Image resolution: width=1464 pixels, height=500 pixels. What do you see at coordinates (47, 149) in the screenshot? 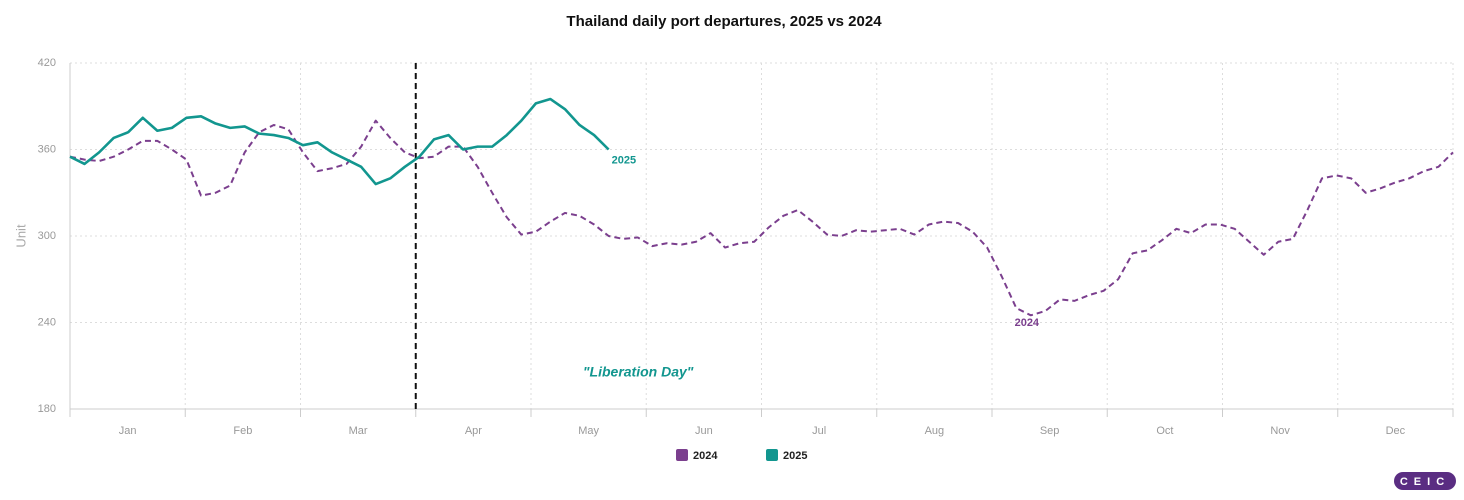
I see `y-tick-label: 360` at bounding box center [47, 149].